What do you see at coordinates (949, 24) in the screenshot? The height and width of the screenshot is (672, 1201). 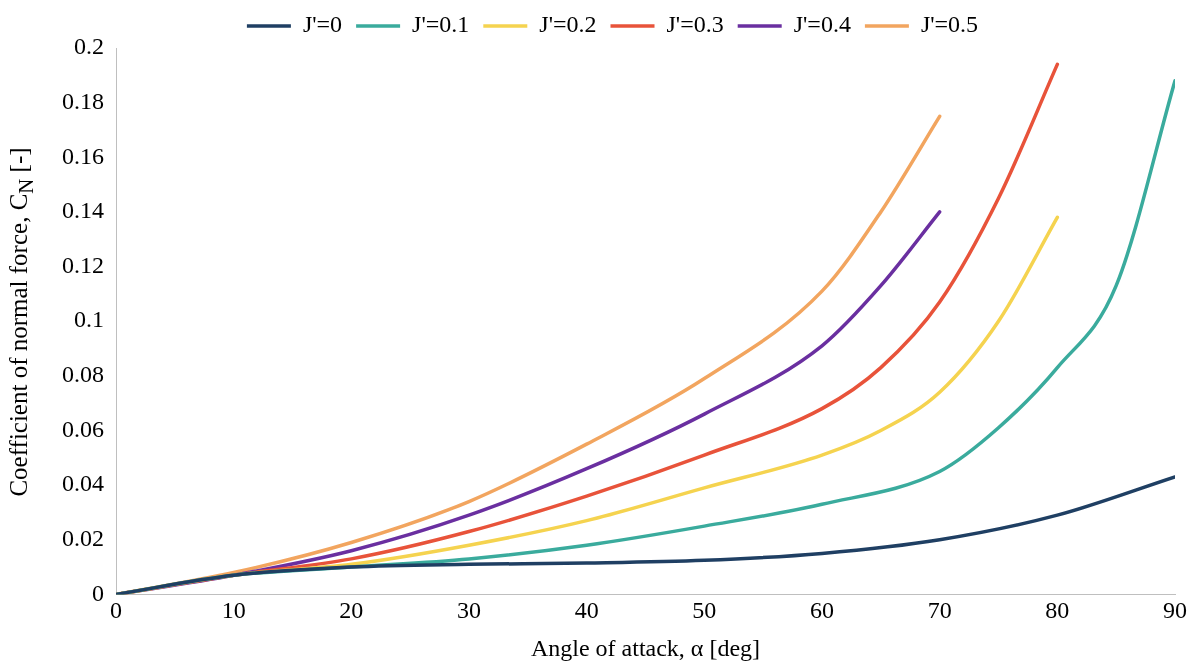 I see `legend-label: J'=0.5` at bounding box center [949, 24].